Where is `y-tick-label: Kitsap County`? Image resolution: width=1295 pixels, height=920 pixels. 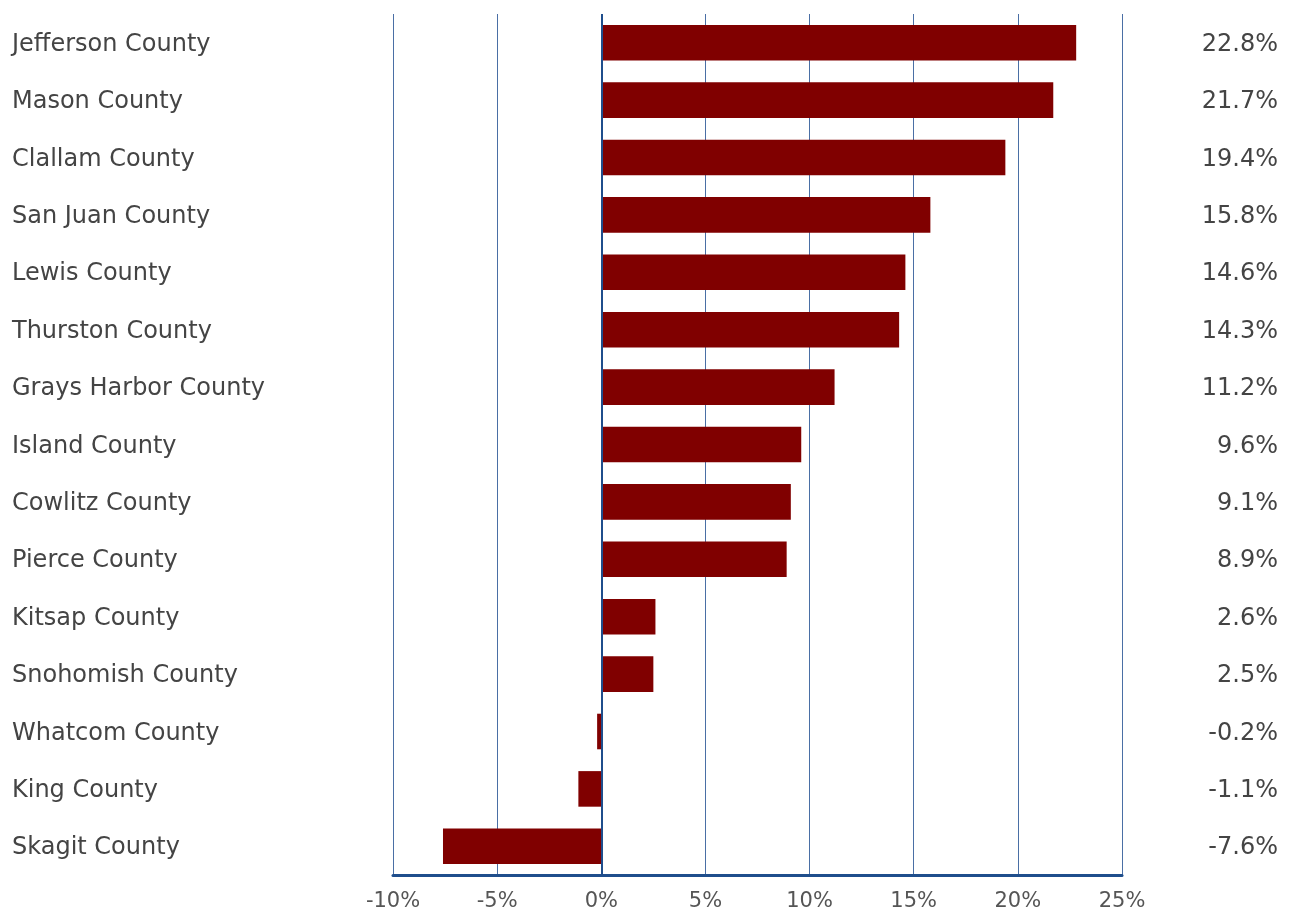
y-tick-label: Kitsap County is located at coordinates (96, 616).